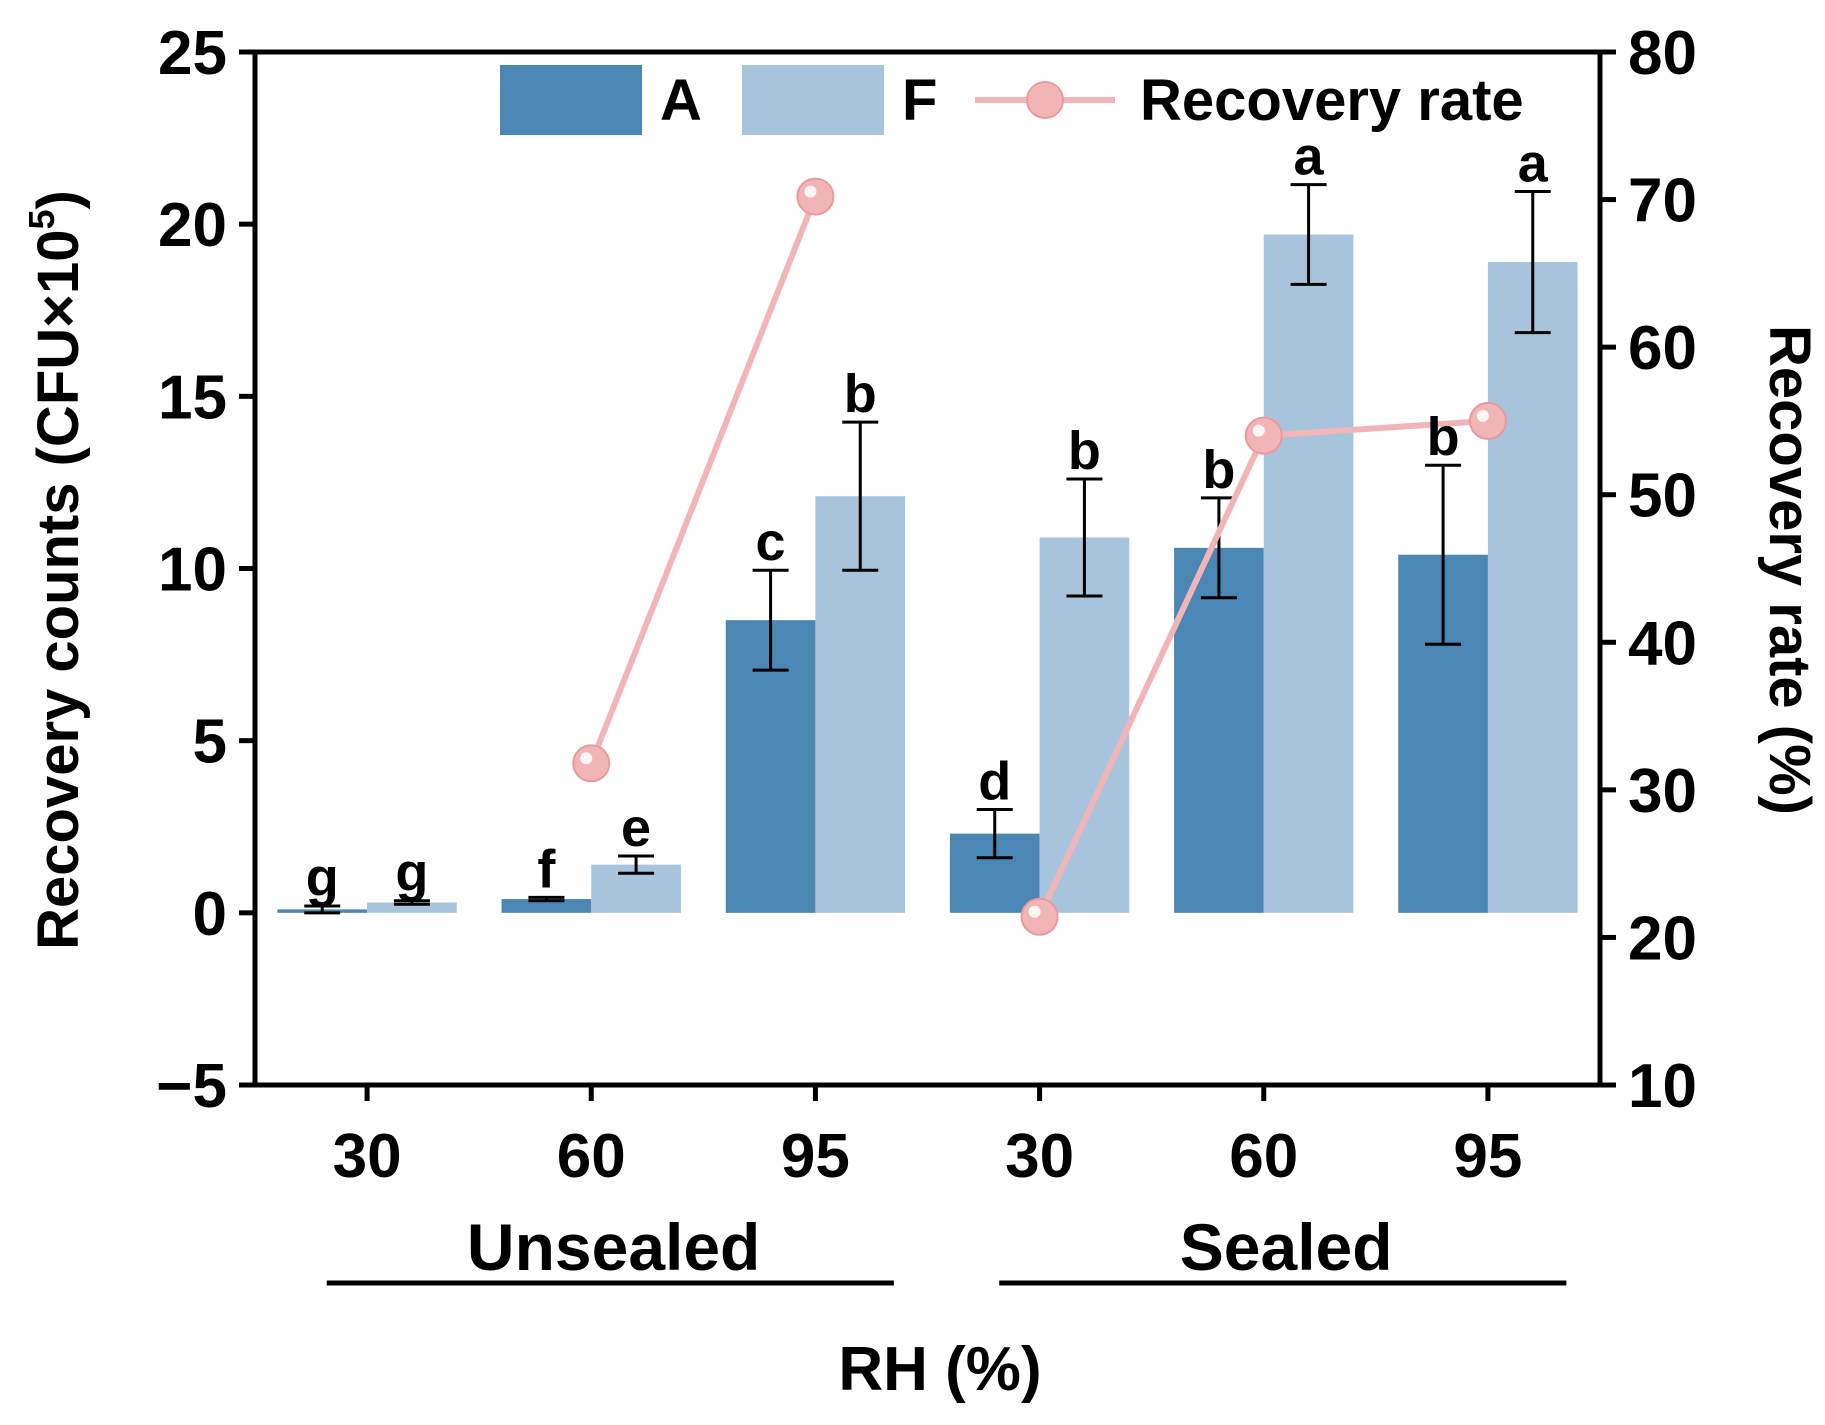  Describe the element at coordinates (192, 570) in the screenshot. I see `y-tick-label-3: 10` at that location.